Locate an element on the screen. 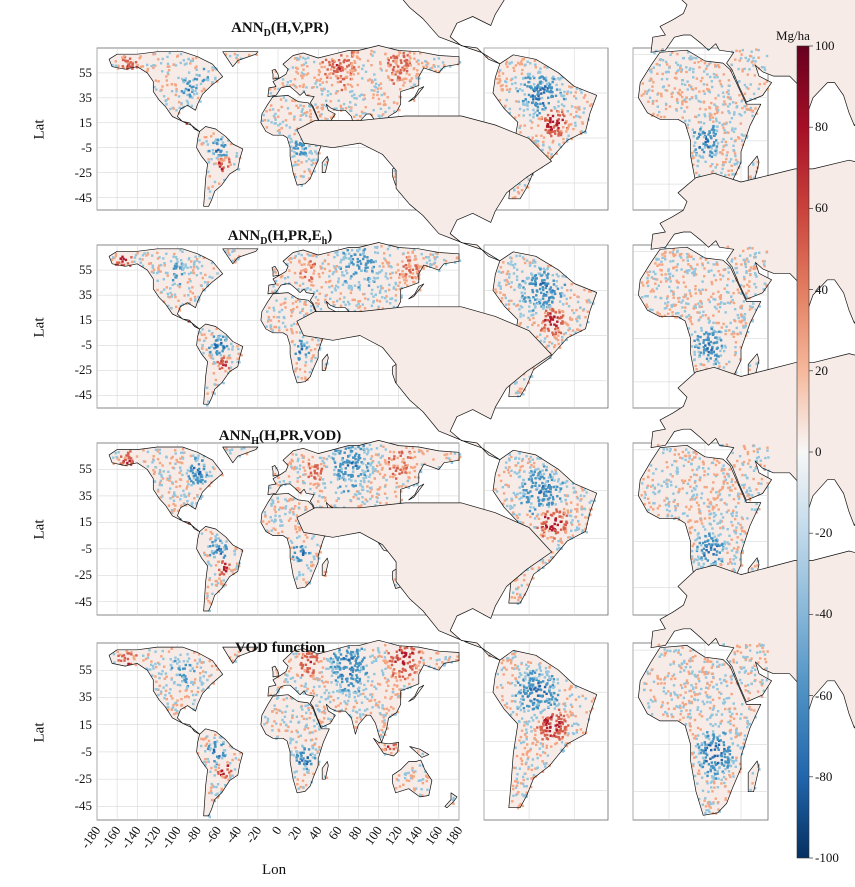 This screenshot has height=887, width=855. world-map-1-outline-southAmerica is located at coordinates (220, 166).